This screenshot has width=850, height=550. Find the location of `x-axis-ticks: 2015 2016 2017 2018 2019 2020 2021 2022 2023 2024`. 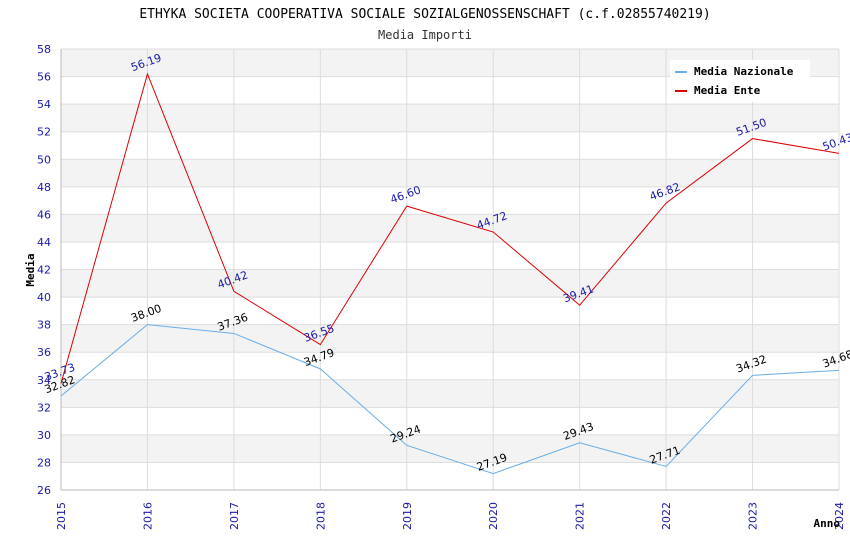

x-axis-ticks: 2015 2016 2017 2018 2019 2020 2021 2022 2023 2024 is located at coordinates (450, 516).